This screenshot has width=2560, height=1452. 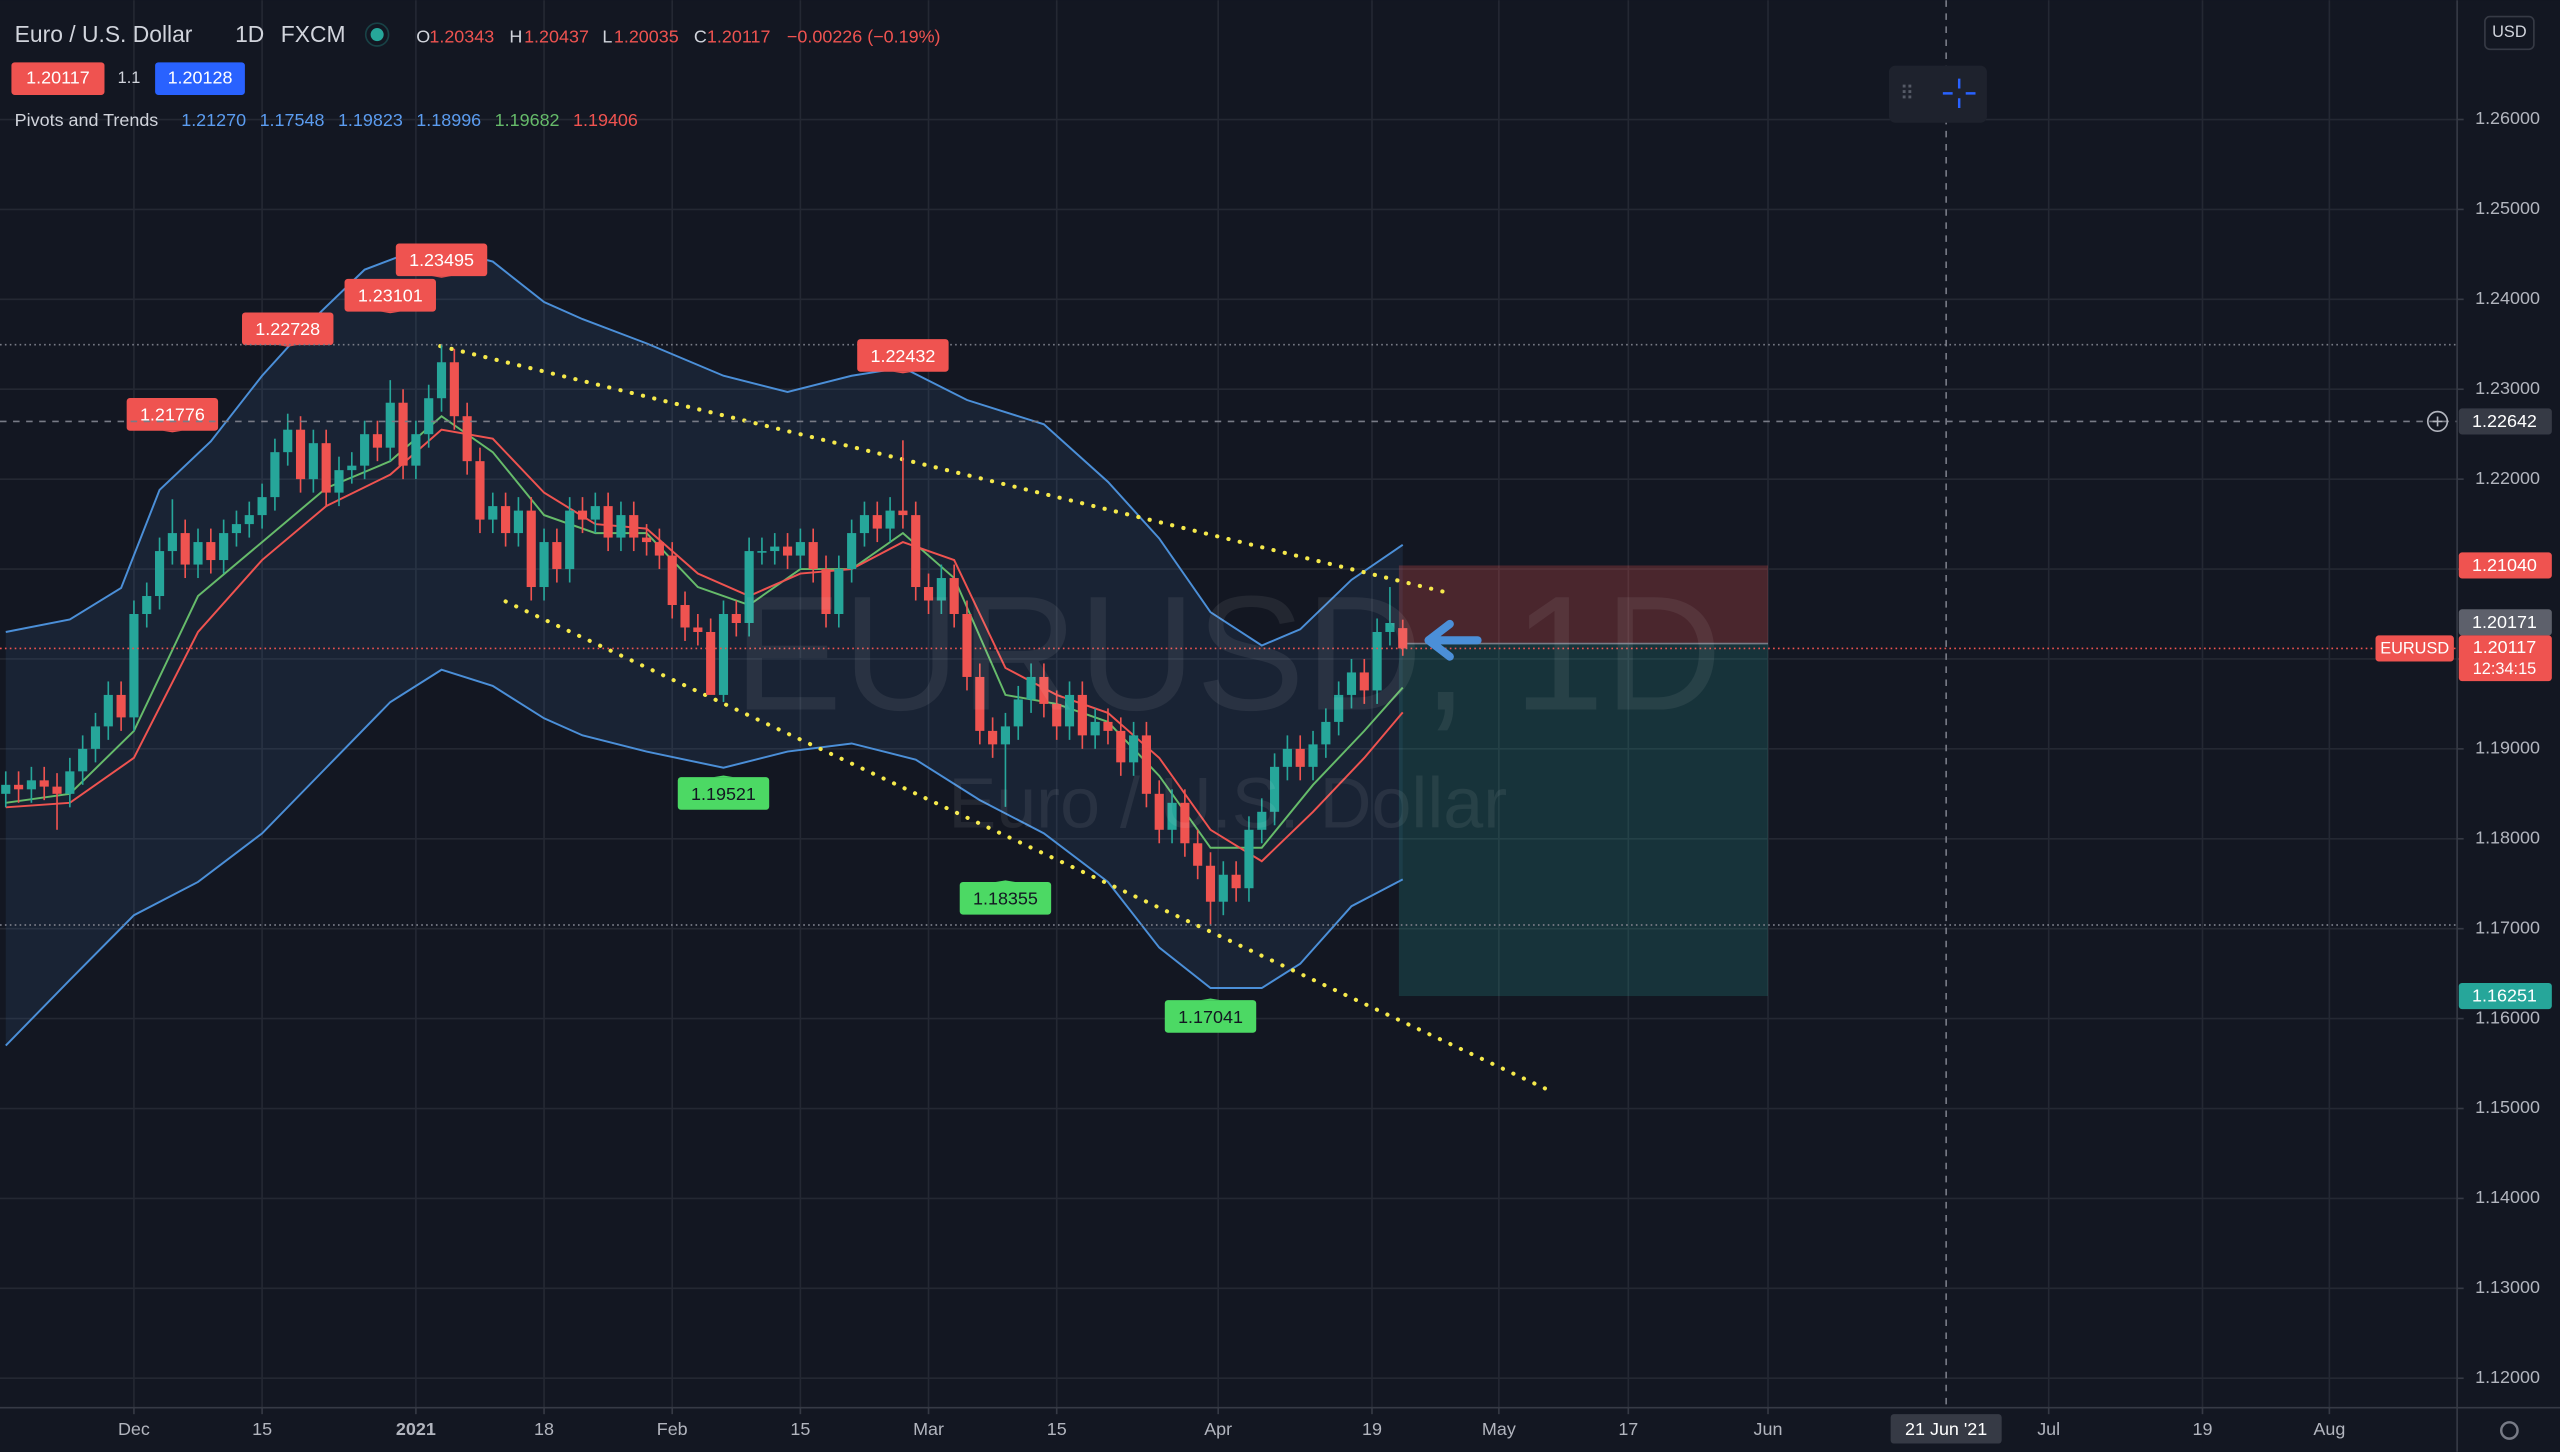 What do you see at coordinates (2507, 1287) in the screenshot?
I see `y-tick-label: 1.13000` at bounding box center [2507, 1287].